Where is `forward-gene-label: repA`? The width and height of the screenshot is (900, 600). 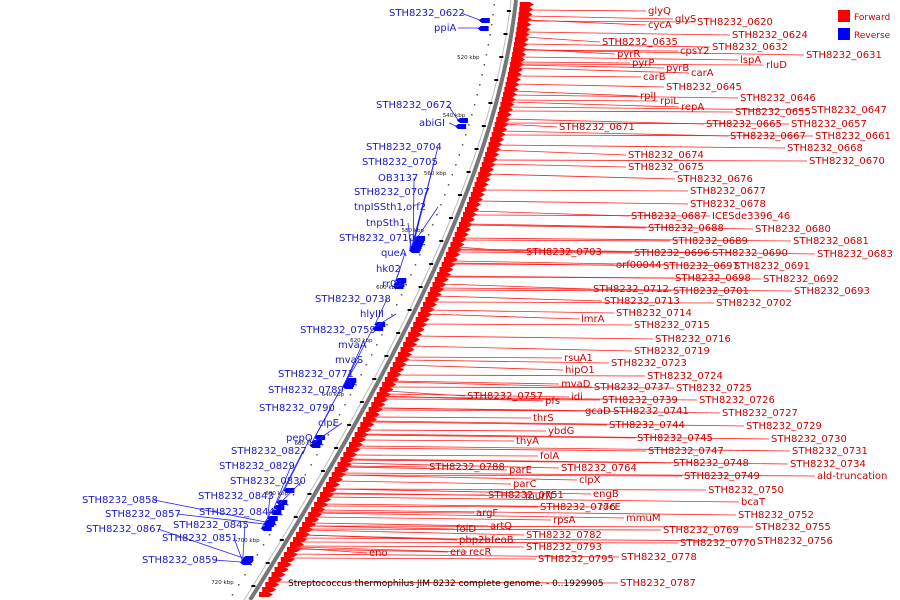 forward-gene-label: repA is located at coordinates (692, 107).